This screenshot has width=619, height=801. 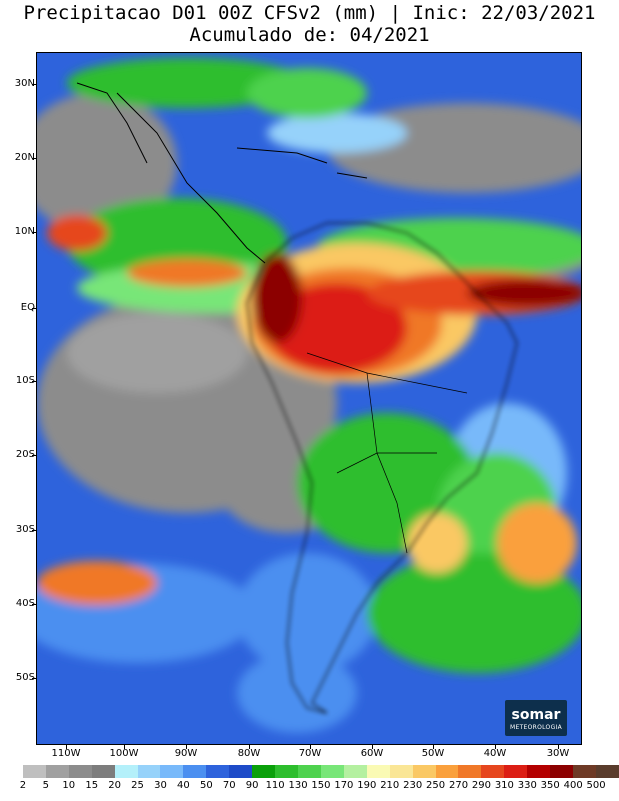 I want to click on lat-label: 30S, so click(x=25, y=529).